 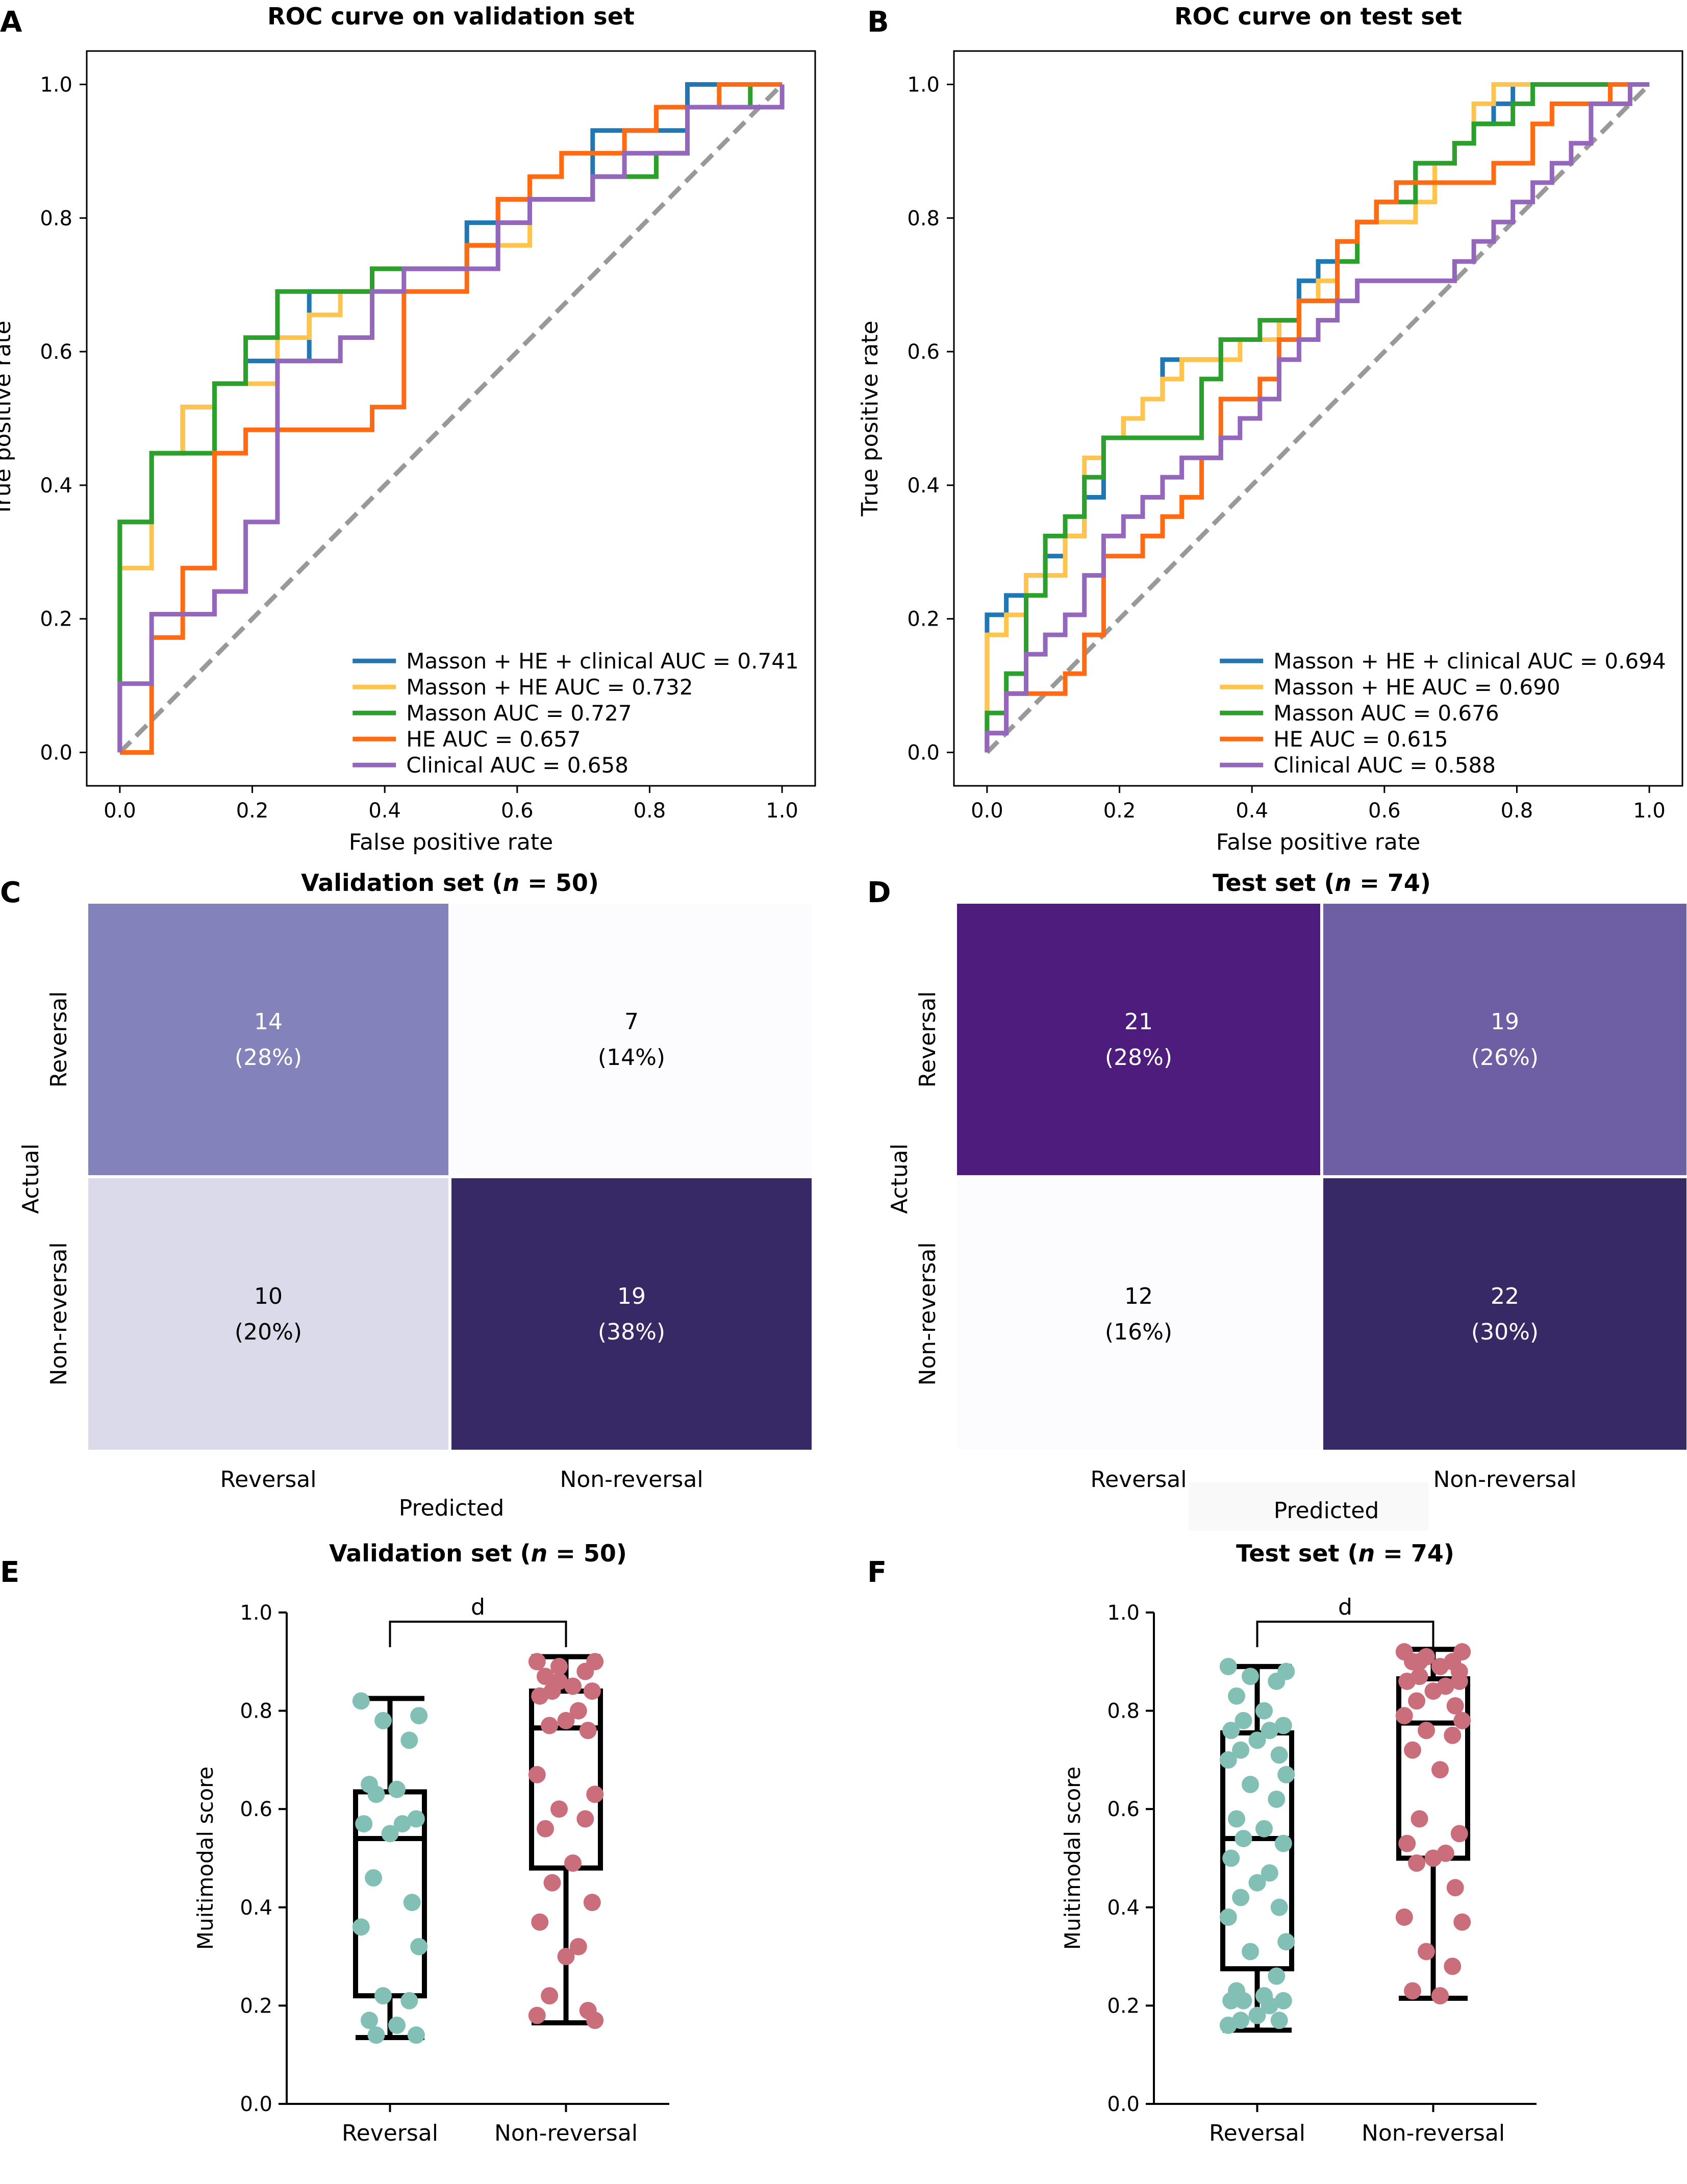 What do you see at coordinates (1505, 1296) in the screenshot?
I see `cell-count: 22` at bounding box center [1505, 1296].